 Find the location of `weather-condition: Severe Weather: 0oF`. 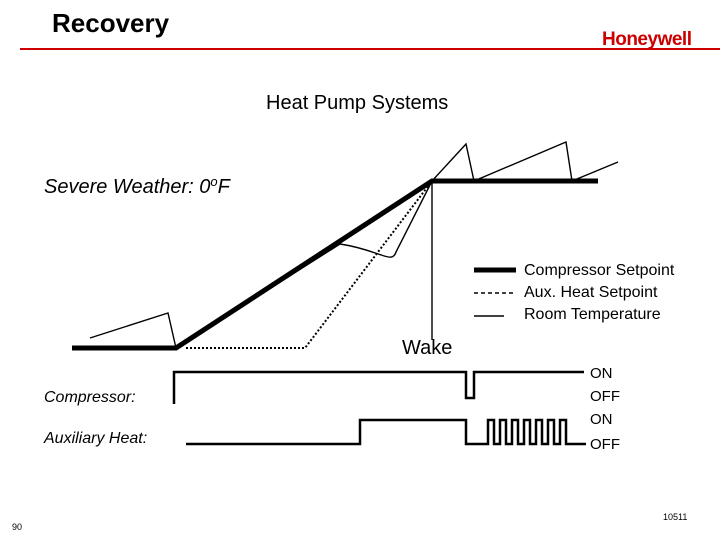

weather-condition: Severe Weather: 0oF is located at coordinates (137, 186).